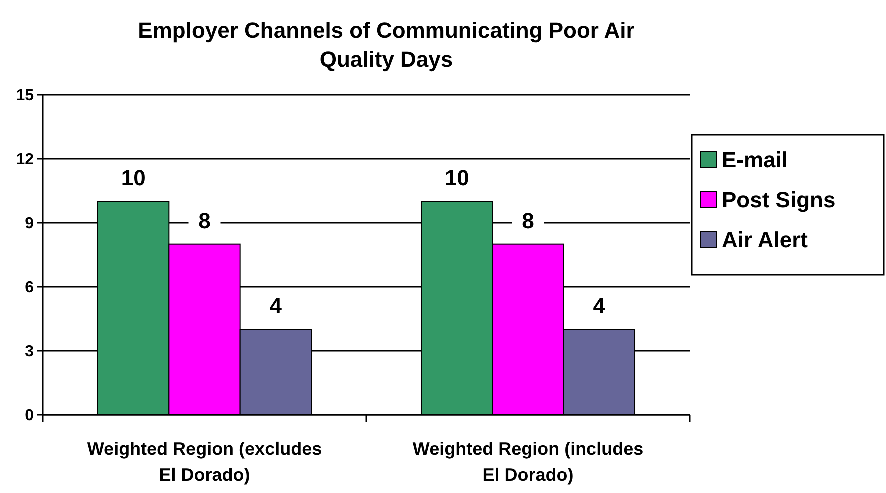  What do you see at coordinates (29, 288) in the screenshot?
I see `y-tick-label: 6` at bounding box center [29, 288].